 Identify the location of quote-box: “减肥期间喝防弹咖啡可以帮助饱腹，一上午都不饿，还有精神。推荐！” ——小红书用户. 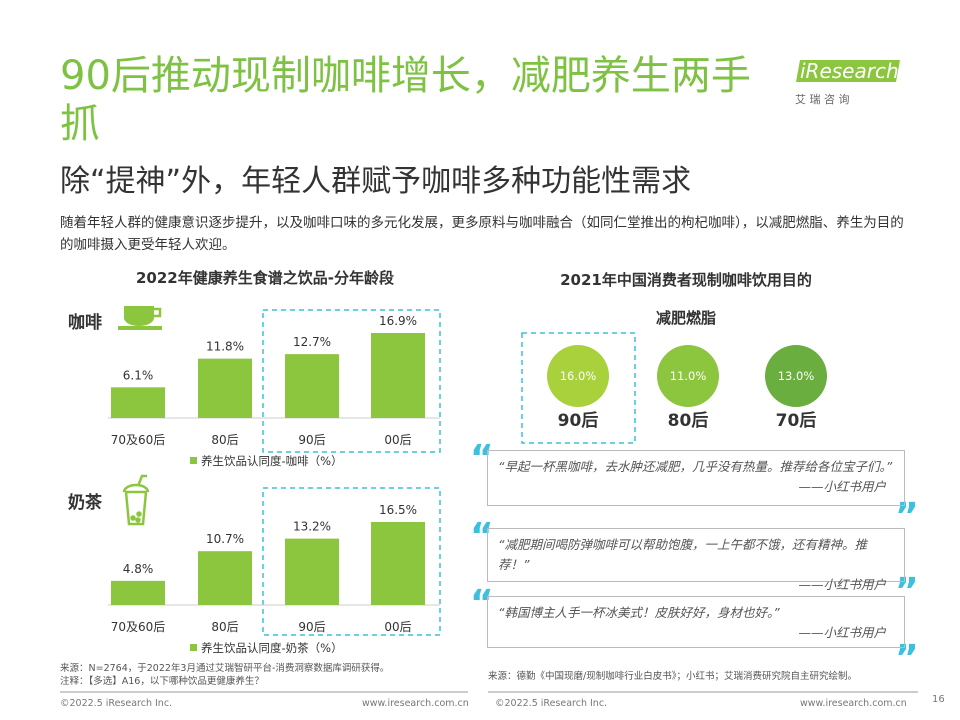
(696, 560).